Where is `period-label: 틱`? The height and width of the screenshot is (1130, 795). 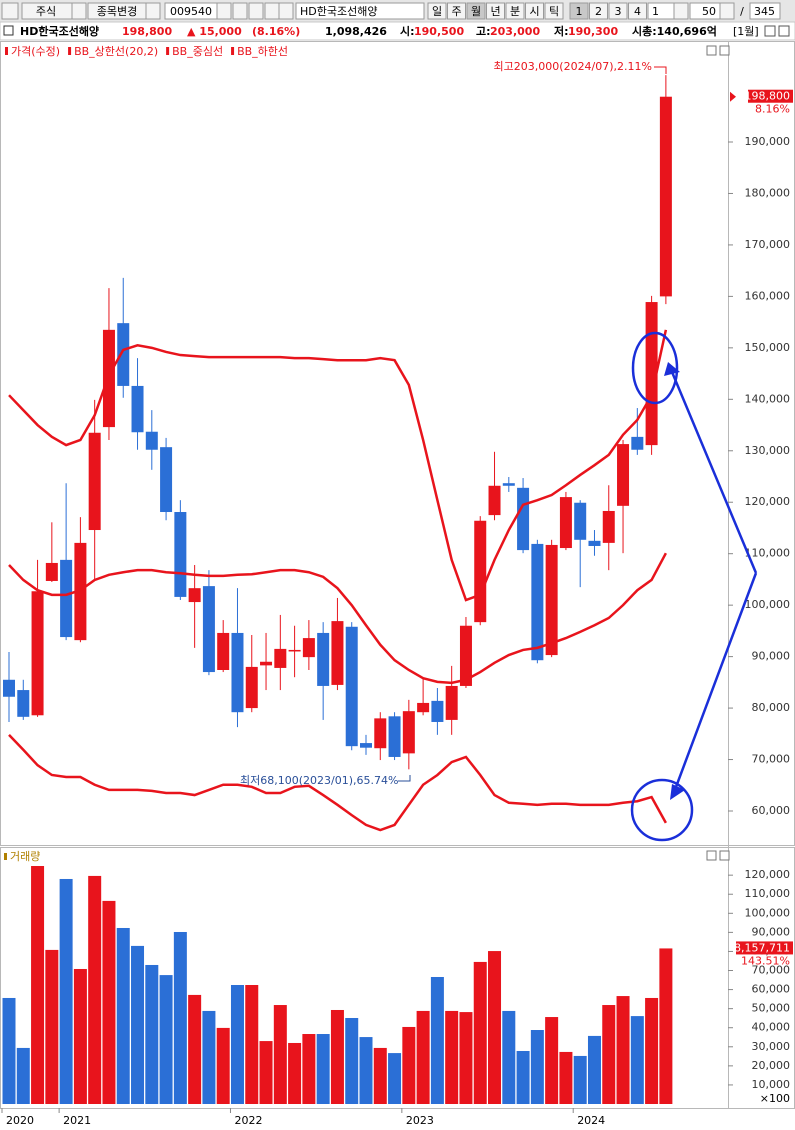
period-label: 틱 is located at coordinates (554, 11).